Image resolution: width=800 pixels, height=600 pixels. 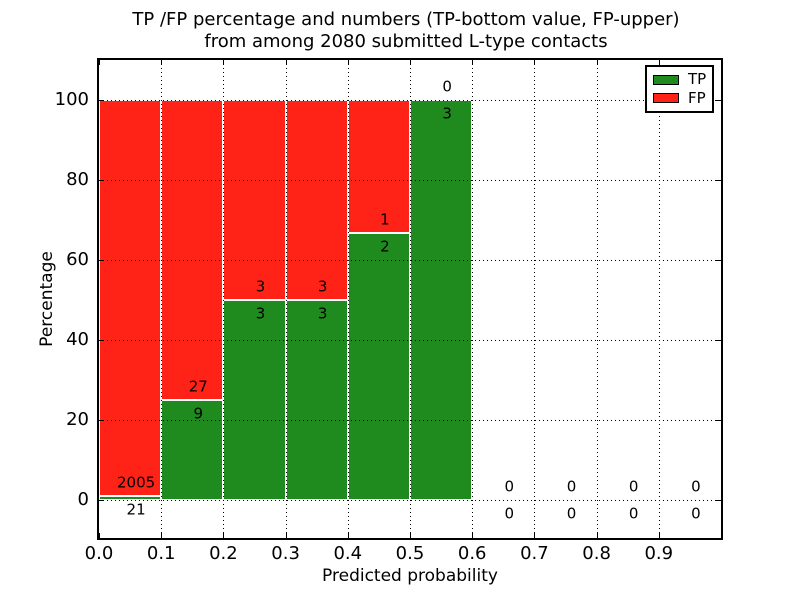 What do you see at coordinates (596, 553) in the screenshot?
I see `x-tick-label: 0.8` at bounding box center [596, 553].